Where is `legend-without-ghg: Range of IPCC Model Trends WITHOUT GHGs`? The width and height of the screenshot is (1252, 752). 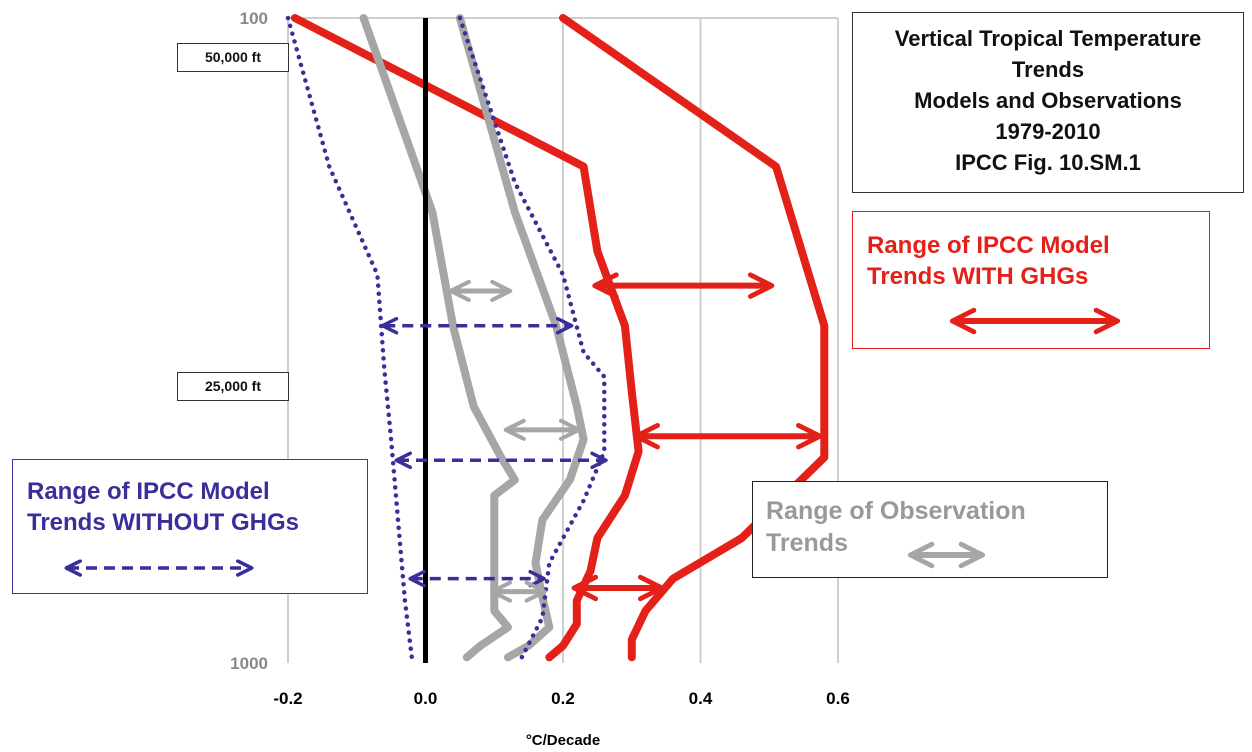
legend-without-ghg: Range of IPCC Model Trends WITHOUT GHGs is located at coordinates (190, 526).